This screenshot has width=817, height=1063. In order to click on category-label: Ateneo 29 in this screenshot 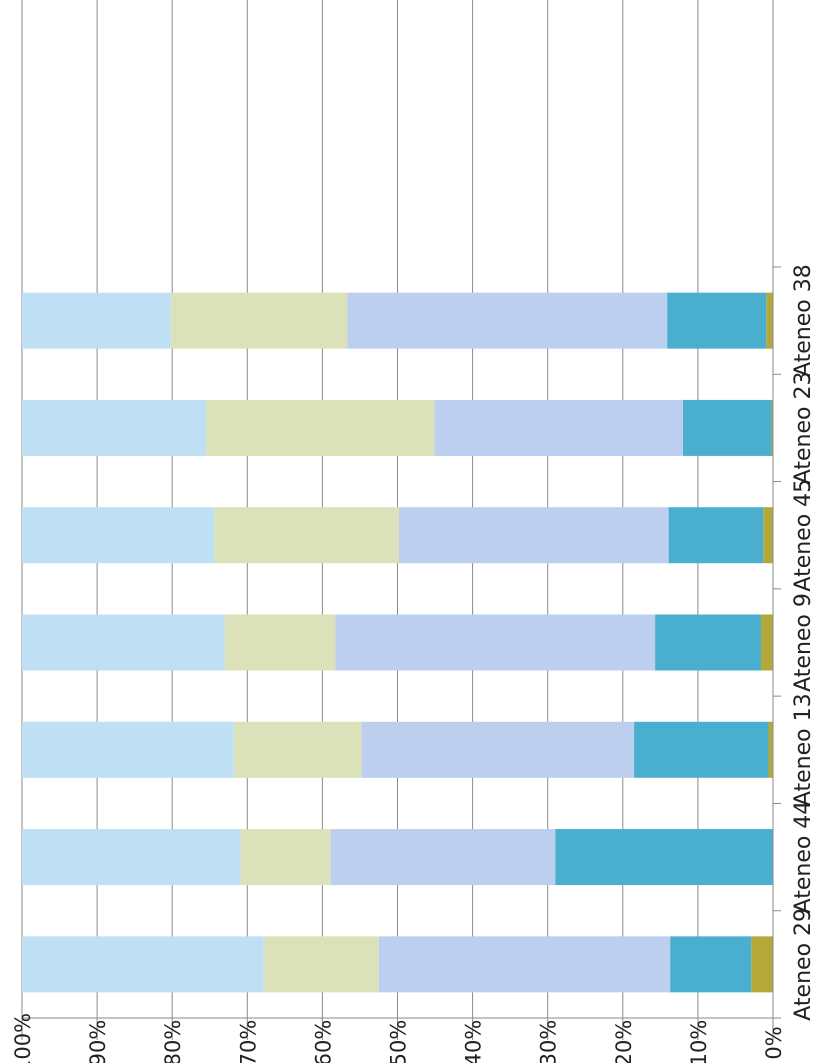, I will do `click(803, 964)`.